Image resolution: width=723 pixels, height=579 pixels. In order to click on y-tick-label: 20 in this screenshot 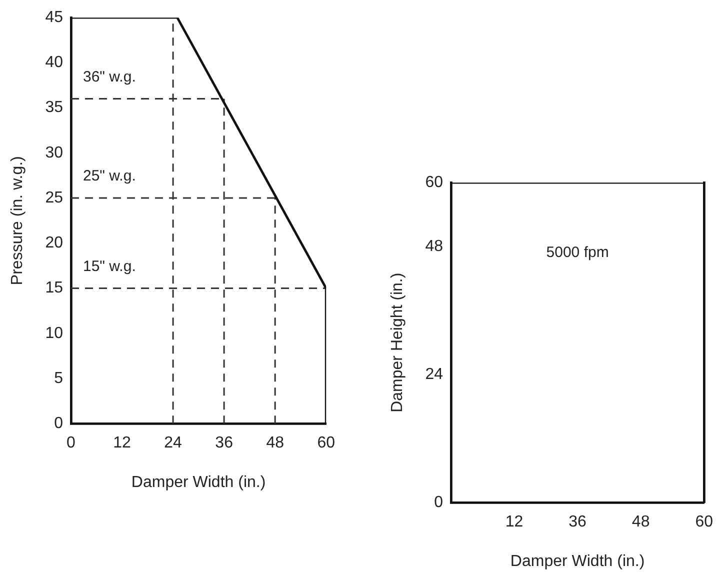, I will do `click(54, 243)`.